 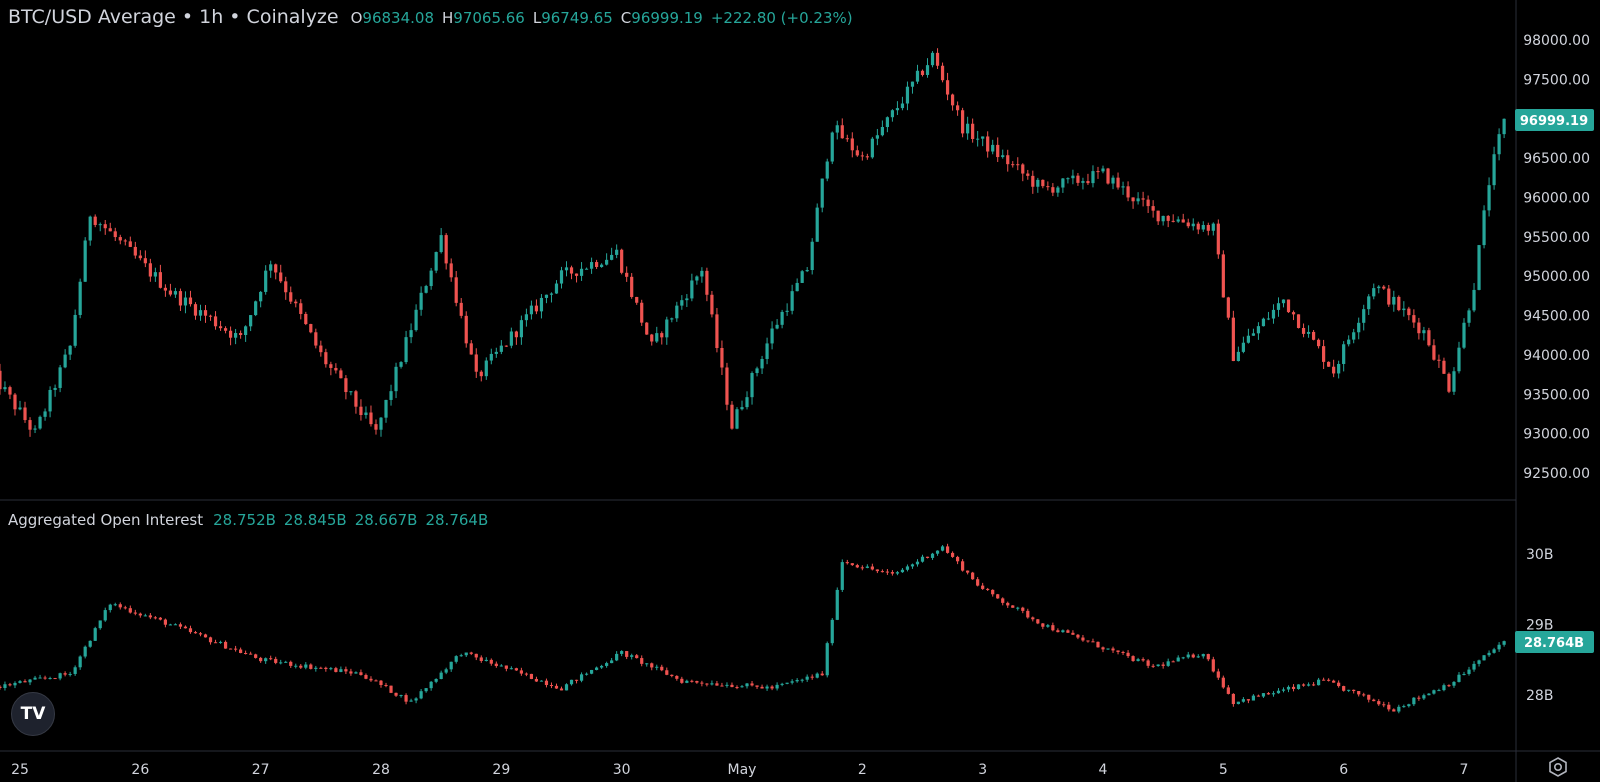 I want to click on open-interest-axis: 28B 29B 30B, so click(x=1539, y=625).